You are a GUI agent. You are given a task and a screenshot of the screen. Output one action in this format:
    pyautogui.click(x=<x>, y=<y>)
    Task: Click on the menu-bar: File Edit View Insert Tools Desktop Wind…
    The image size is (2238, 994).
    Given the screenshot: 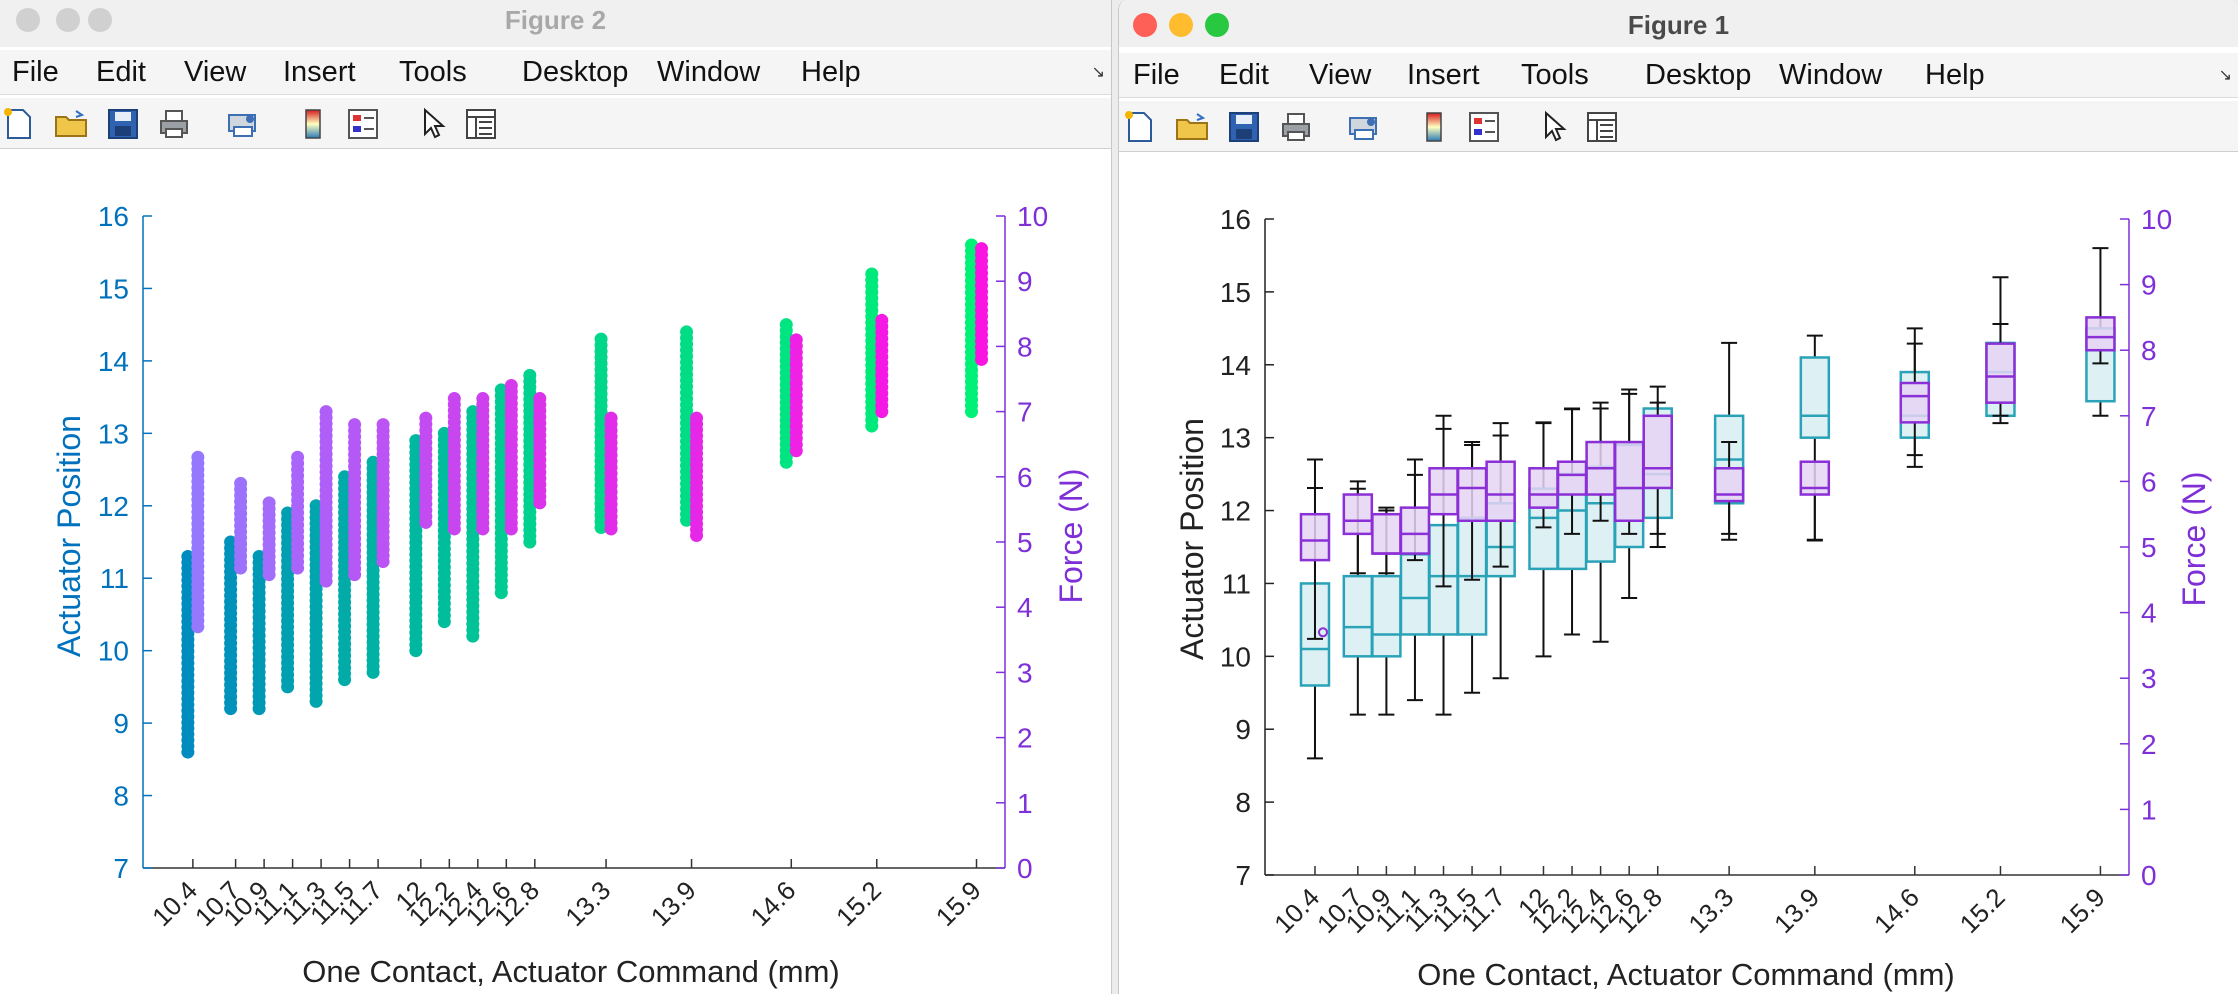 What is the action you would take?
    pyautogui.click(x=1678, y=75)
    